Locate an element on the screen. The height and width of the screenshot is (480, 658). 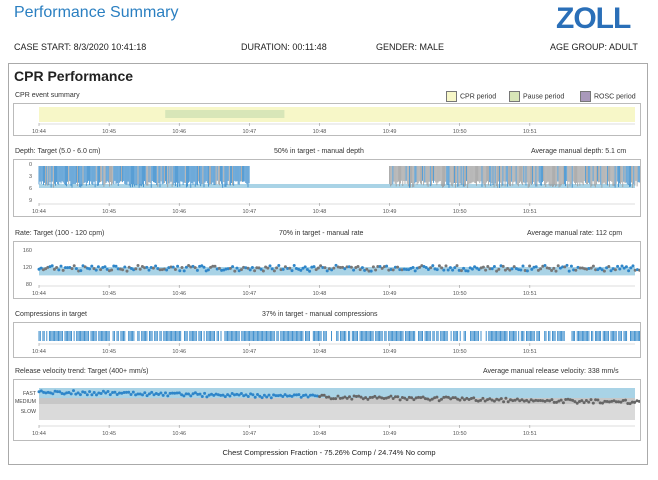
y-tick-label: 80 is located at coordinates (29, 285).